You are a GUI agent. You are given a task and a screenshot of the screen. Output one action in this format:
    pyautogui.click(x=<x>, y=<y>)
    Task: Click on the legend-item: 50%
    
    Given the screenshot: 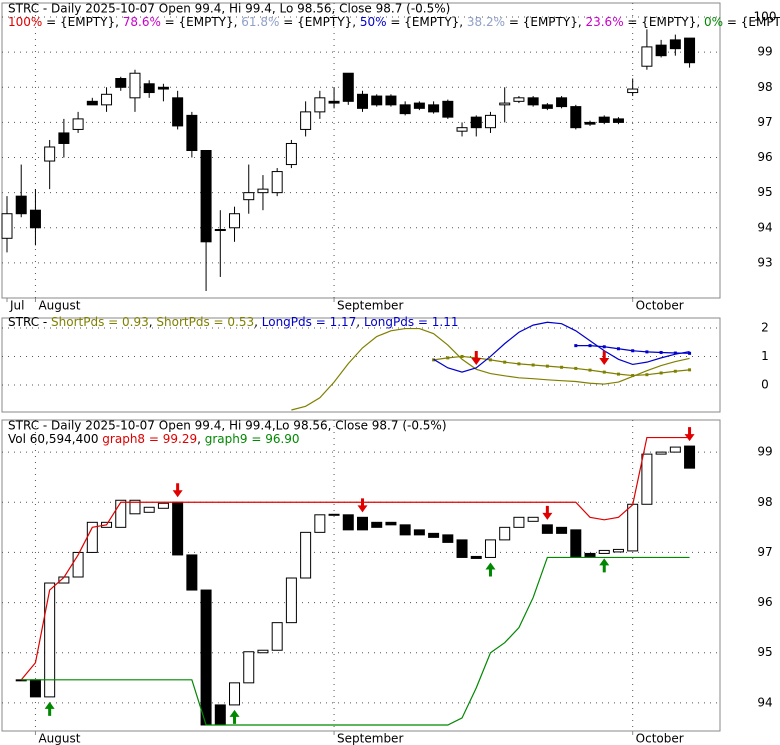 What is the action you would take?
    pyautogui.click(x=373, y=22)
    